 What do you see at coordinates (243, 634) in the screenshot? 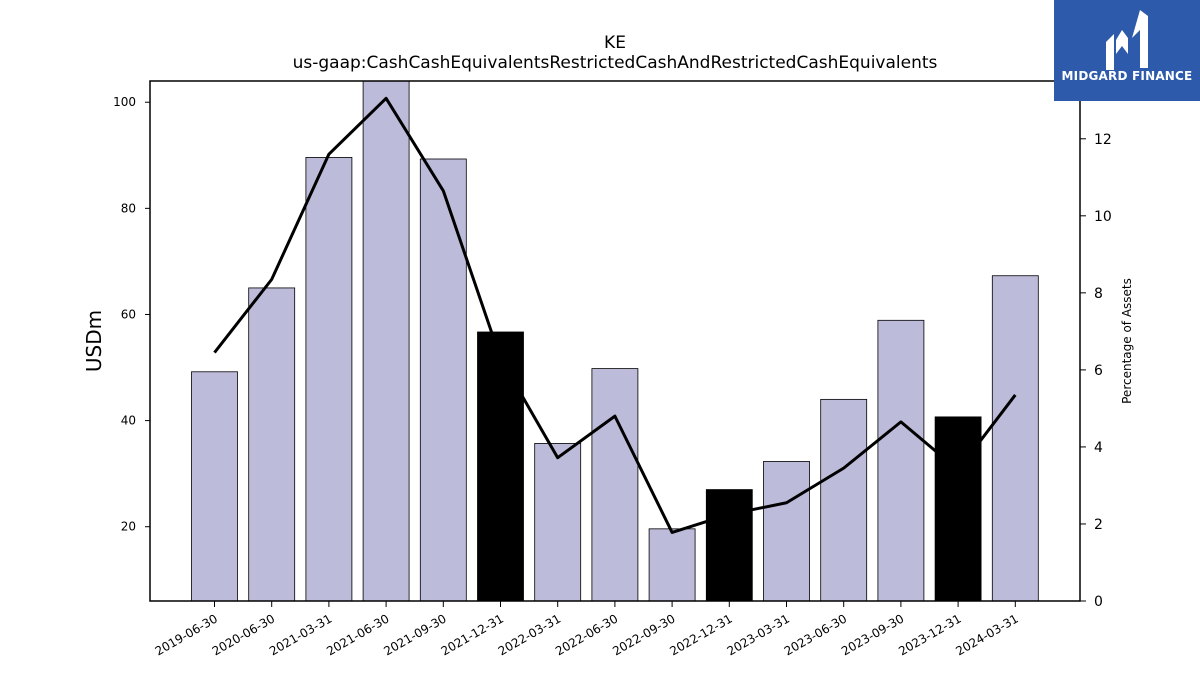
I see `x-tick-label: 2020-06-30` at bounding box center [243, 634].